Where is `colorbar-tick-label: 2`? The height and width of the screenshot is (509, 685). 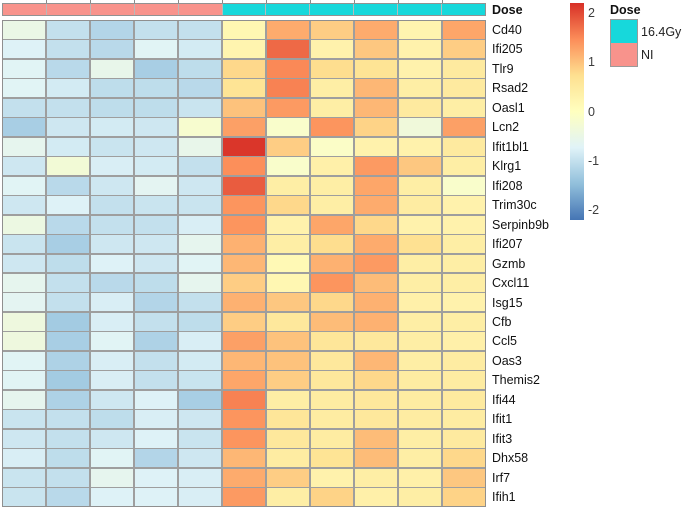
colorbar-tick-label: 2 is located at coordinates (591, 12).